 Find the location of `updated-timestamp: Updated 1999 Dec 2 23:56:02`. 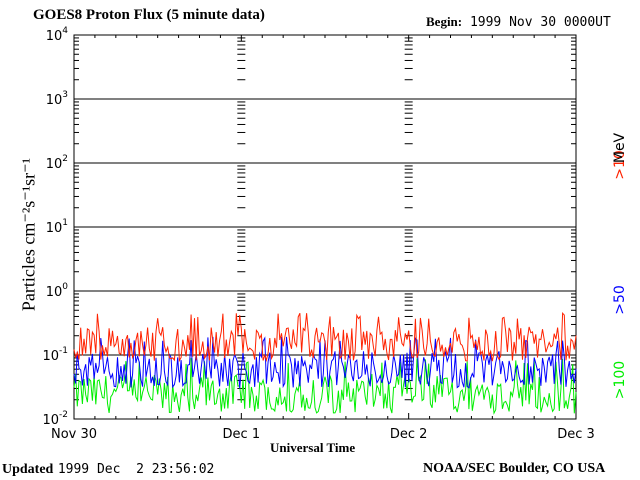

updated-timestamp: Updated 1999 Dec 2 23:56:02 is located at coordinates (108, 469).